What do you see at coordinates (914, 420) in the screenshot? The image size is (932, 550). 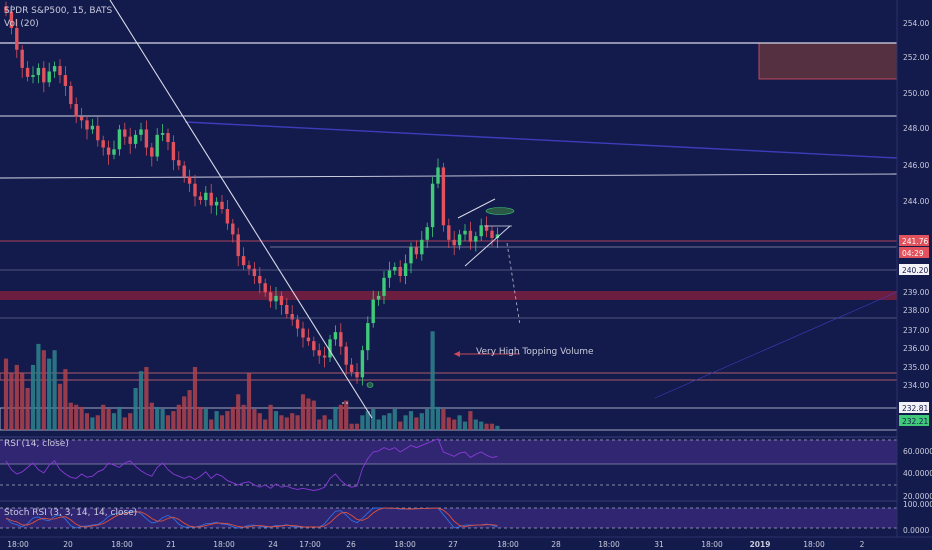 I see `price-marker-232b-bg` at bounding box center [914, 420].